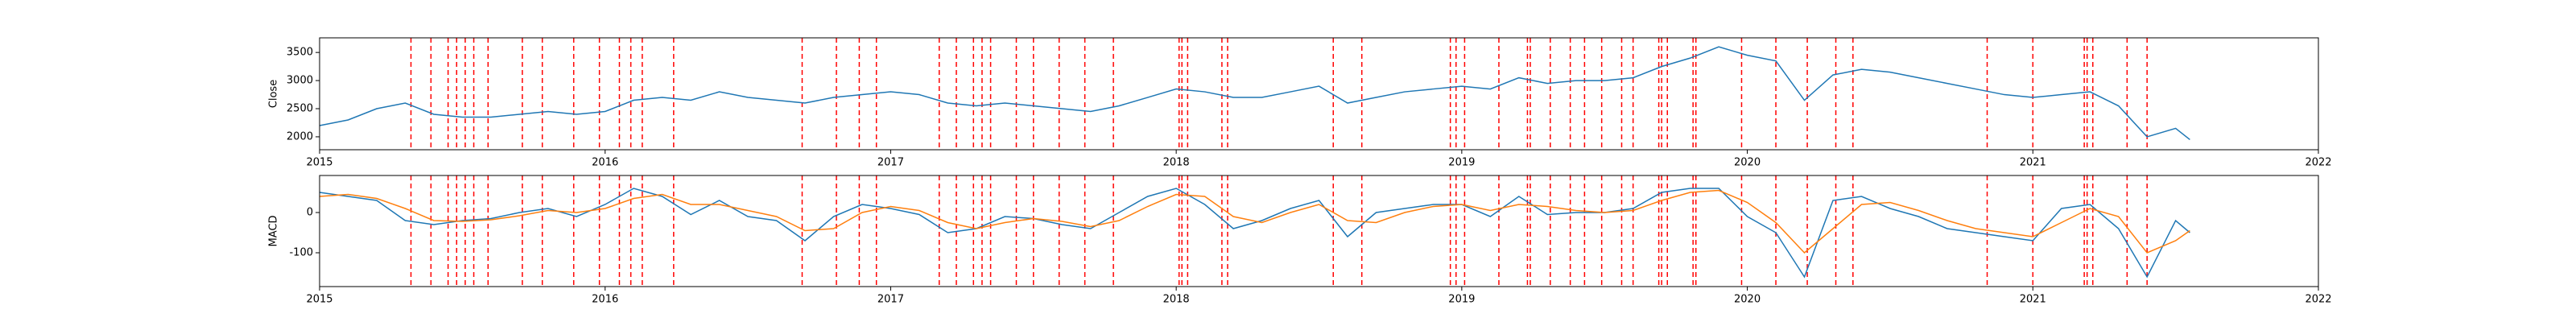  Describe the element at coordinates (300, 109) in the screenshot. I see `y-tick-label: 2500` at that location.